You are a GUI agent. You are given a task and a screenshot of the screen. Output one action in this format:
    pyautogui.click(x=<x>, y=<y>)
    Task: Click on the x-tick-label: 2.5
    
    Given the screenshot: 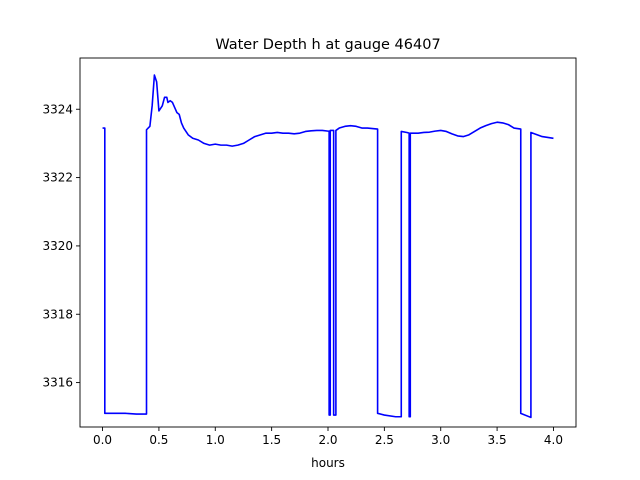 What is the action you would take?
    pyautogui.click(x=384, y=440)
    